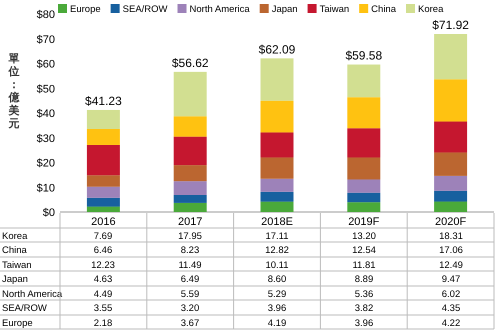 This screenshot has width=500, height=331. What do you see at coordinates (335, 9) in the screenshot?
I see `legend-label: Taiwan` at bounding box center [335, 9].